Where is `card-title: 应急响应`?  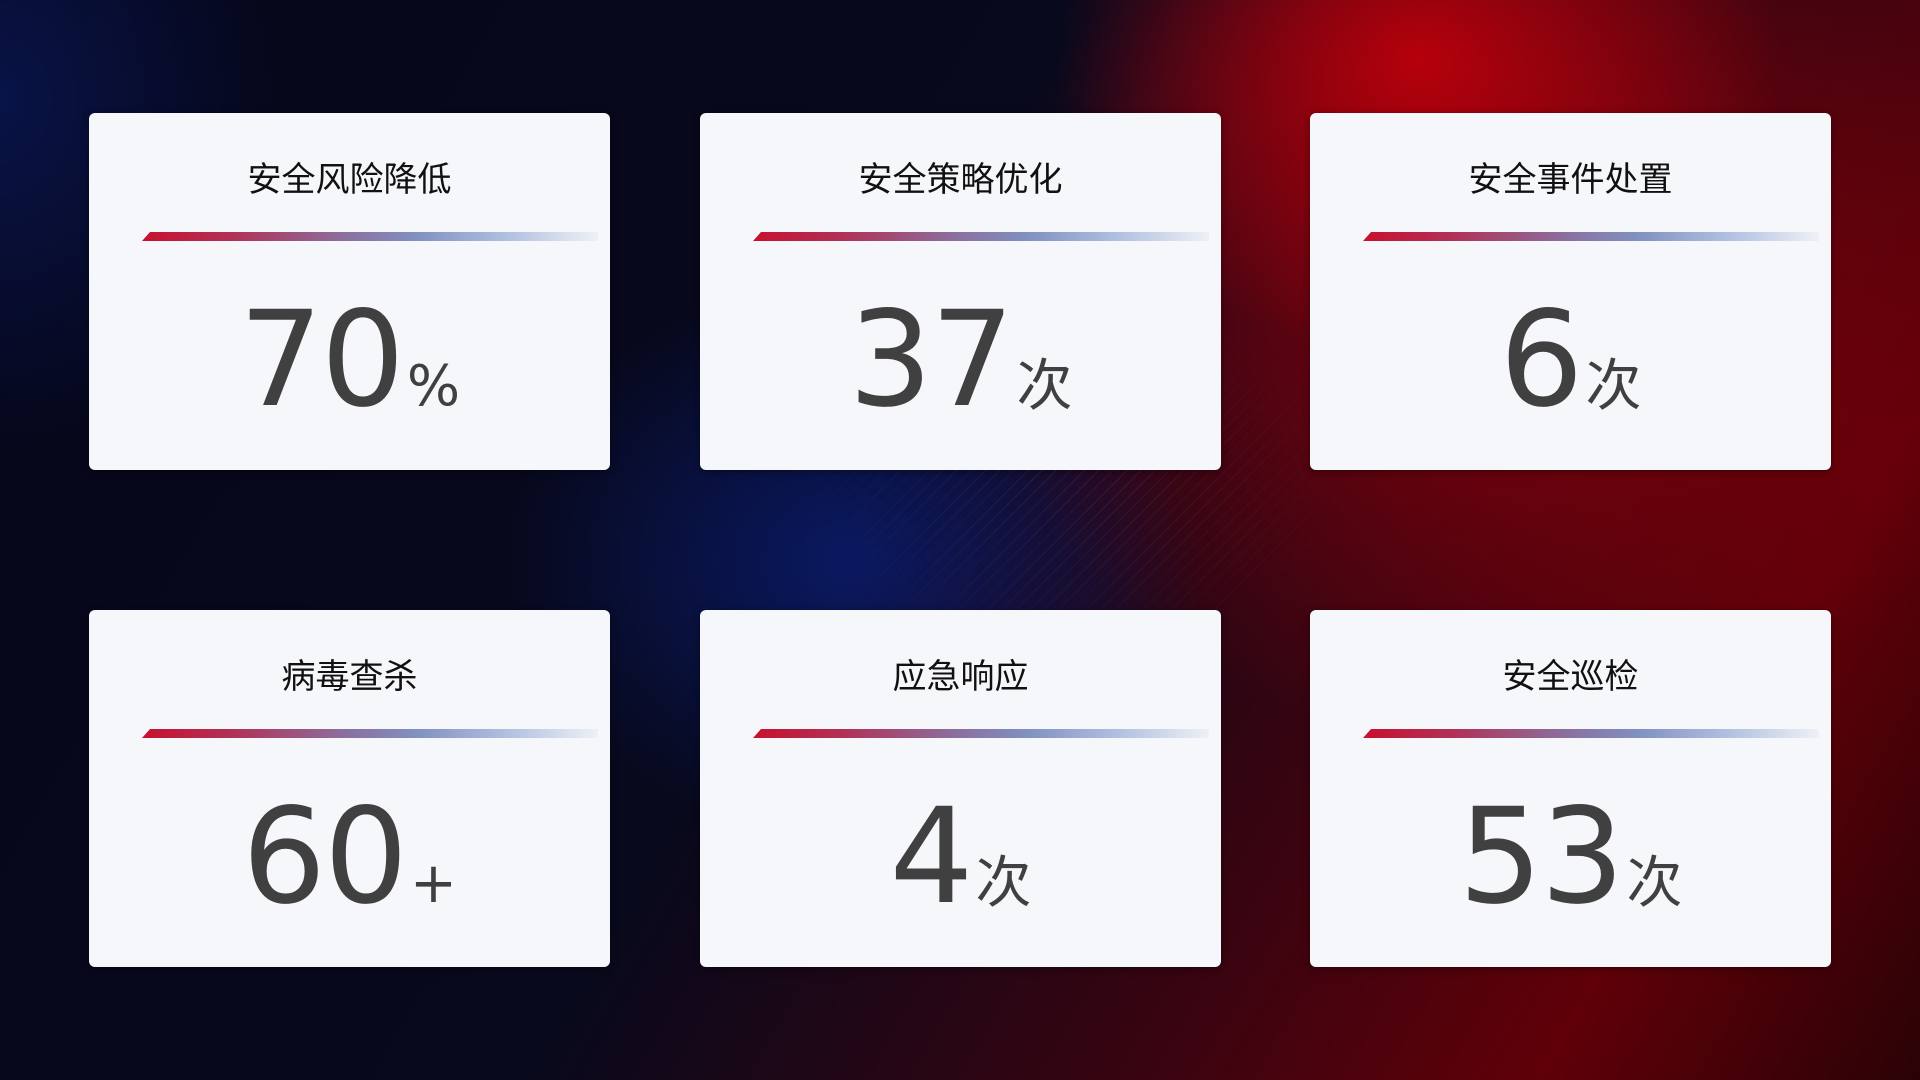 card-title: 应急响应 is located at coordinates (960, 677).